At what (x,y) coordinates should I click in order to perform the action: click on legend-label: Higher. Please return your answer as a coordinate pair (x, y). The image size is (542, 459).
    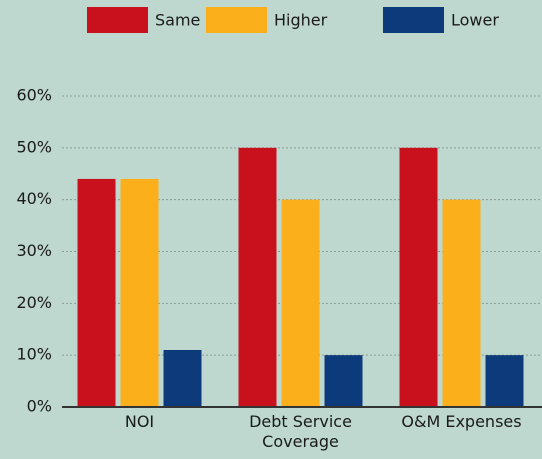
    Looking at the image, I should click on (301, 20).